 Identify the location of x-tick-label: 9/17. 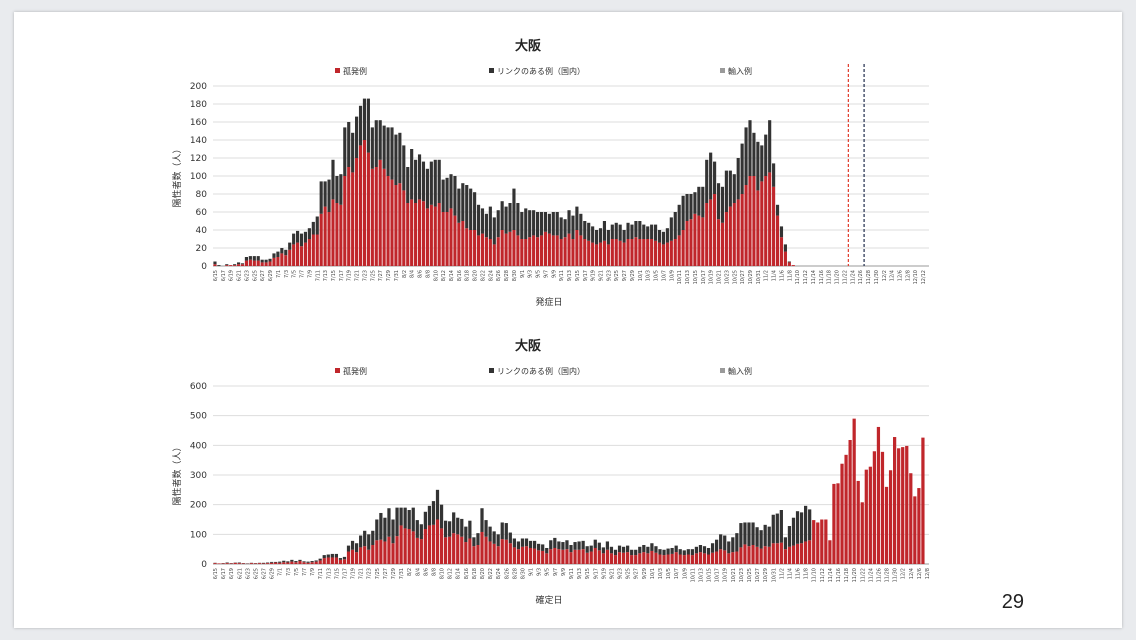
(586, 275).